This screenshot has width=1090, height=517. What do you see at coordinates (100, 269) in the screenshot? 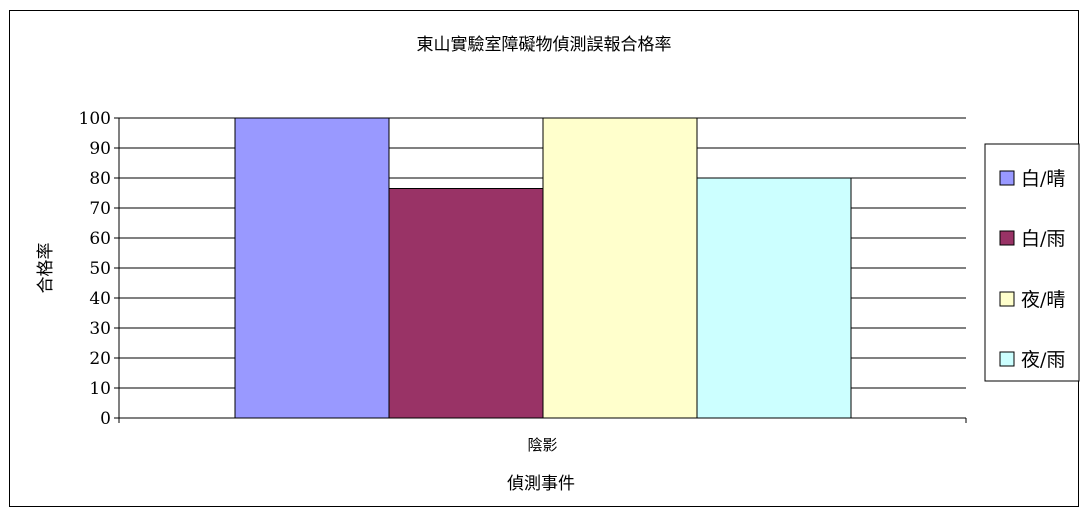
I see `y-tick-label: 50` at bounding box center [100, 269].